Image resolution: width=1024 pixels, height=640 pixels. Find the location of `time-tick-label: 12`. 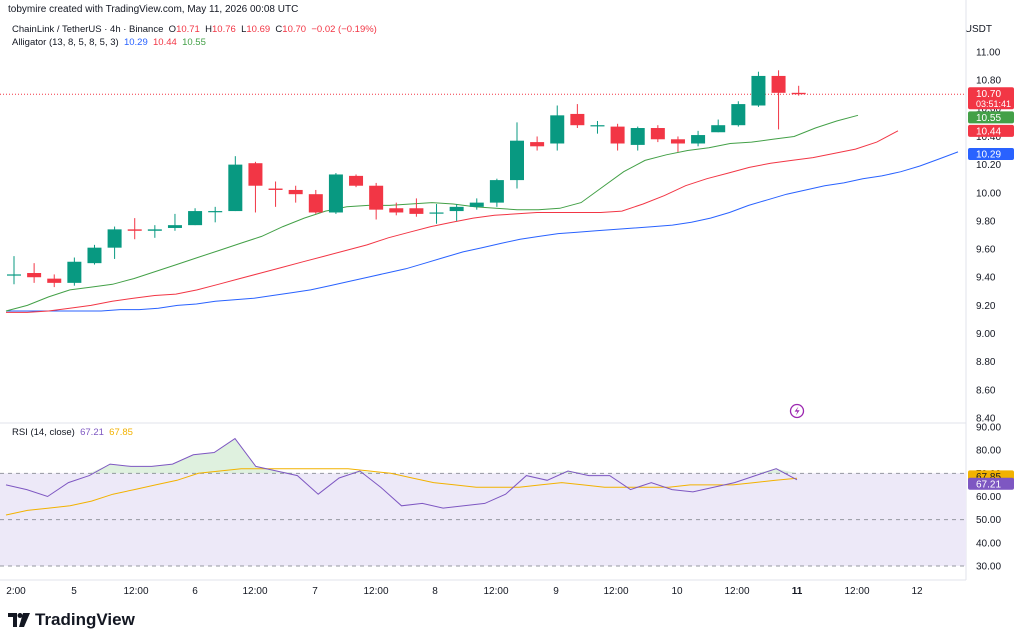

time-tick-label: 12 is located at coordinates (917, 591).